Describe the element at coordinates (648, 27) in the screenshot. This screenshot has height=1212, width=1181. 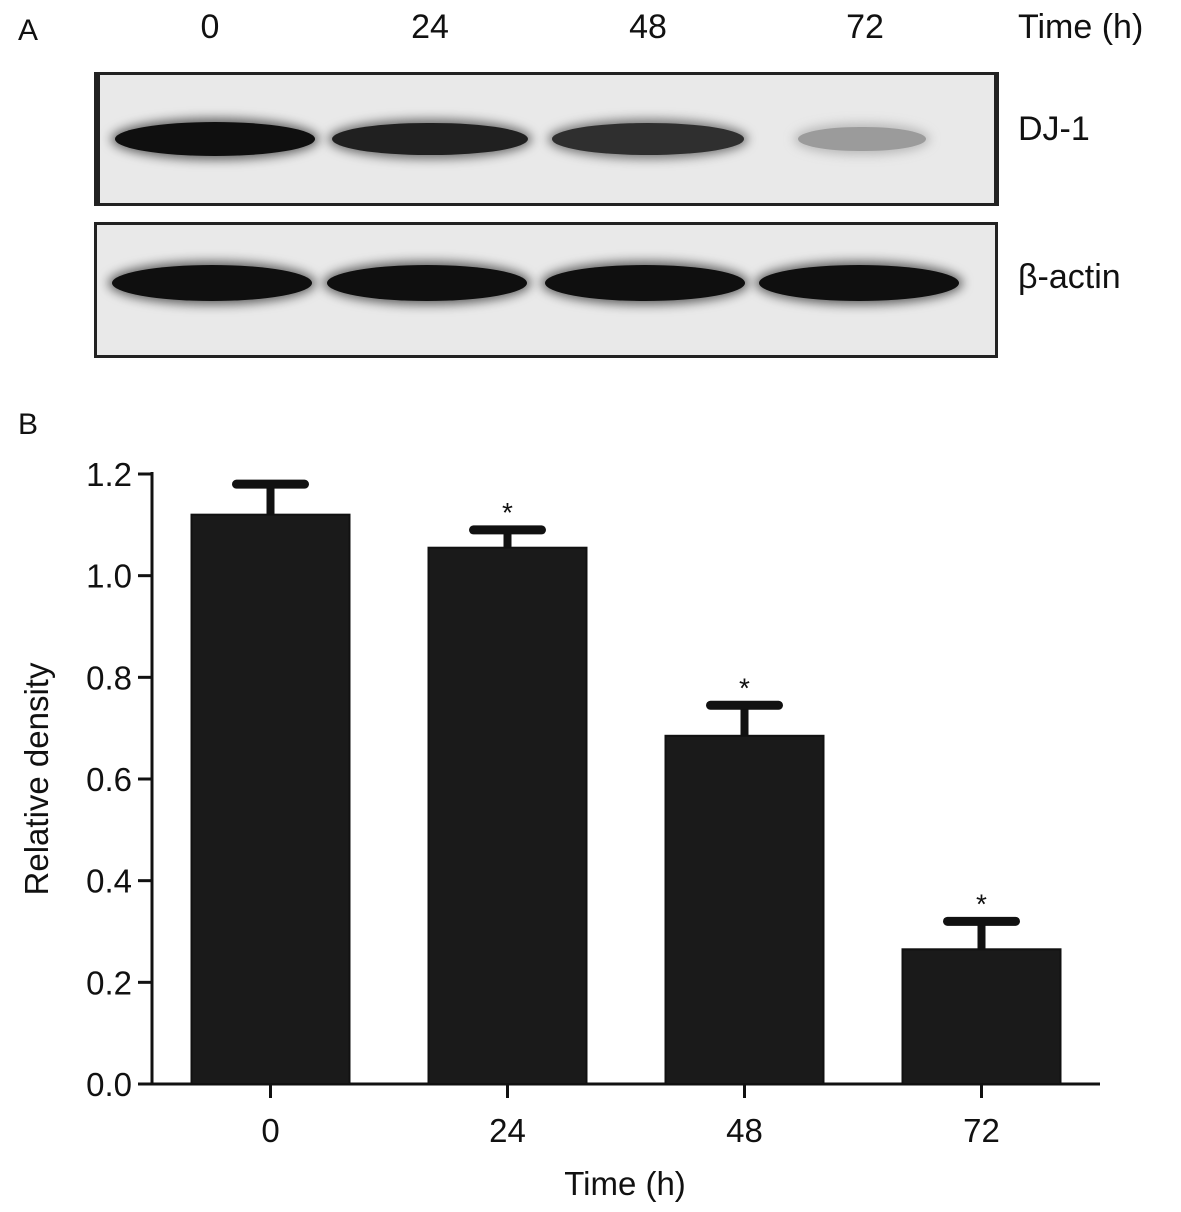
I see `lane-label-48: 48` at that location.